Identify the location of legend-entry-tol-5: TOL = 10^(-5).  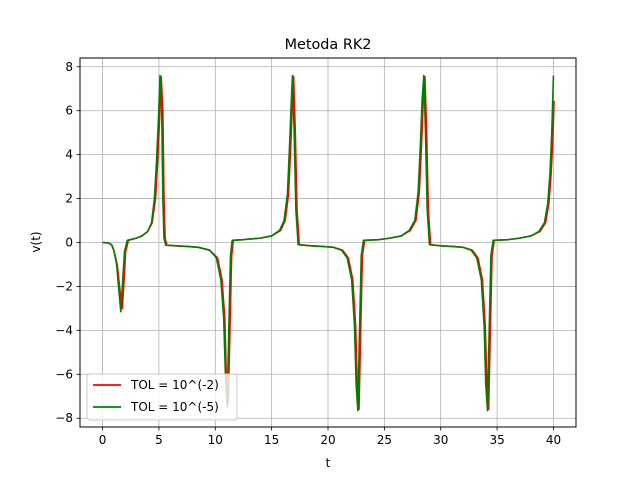
(174, 407).